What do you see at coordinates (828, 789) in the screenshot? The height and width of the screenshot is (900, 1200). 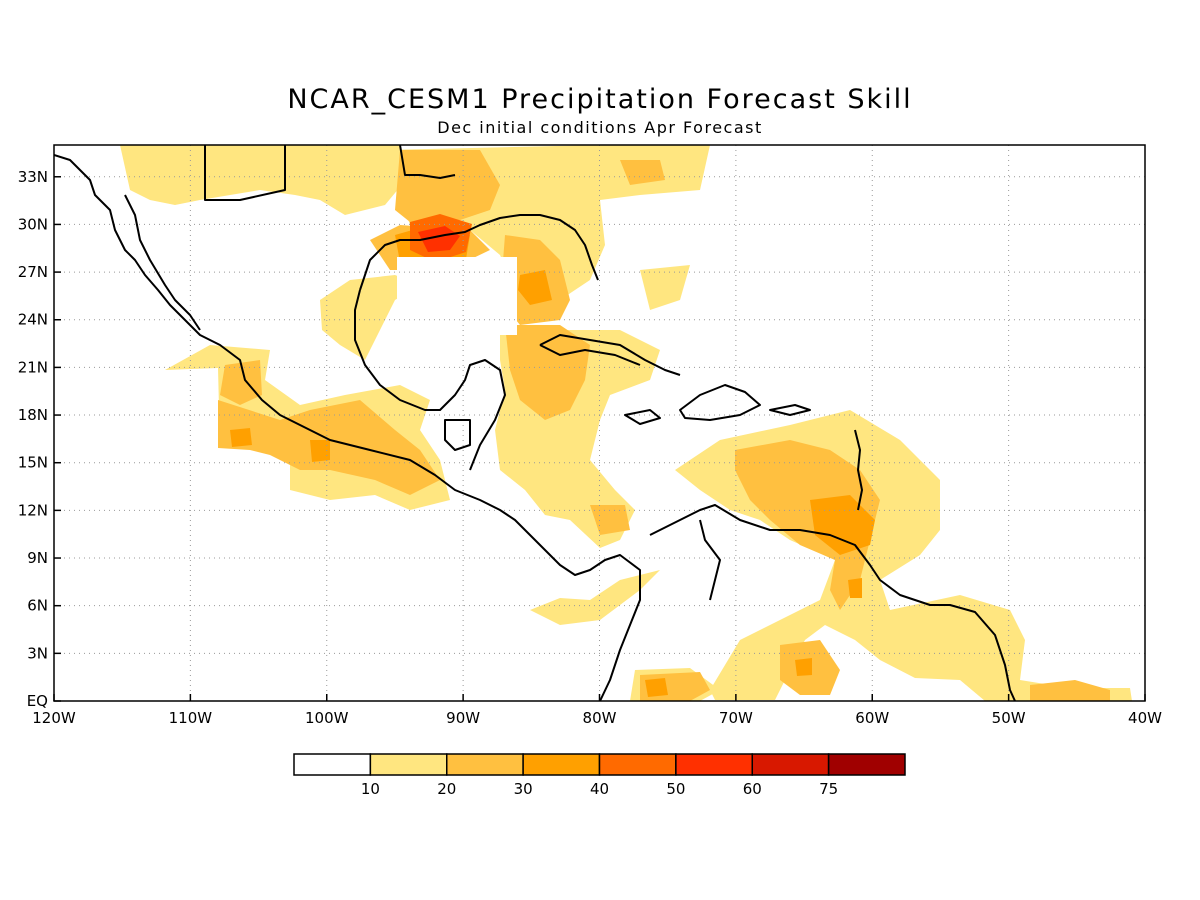 I see `colorbar-label: 75` at bounding box center [828, 789].